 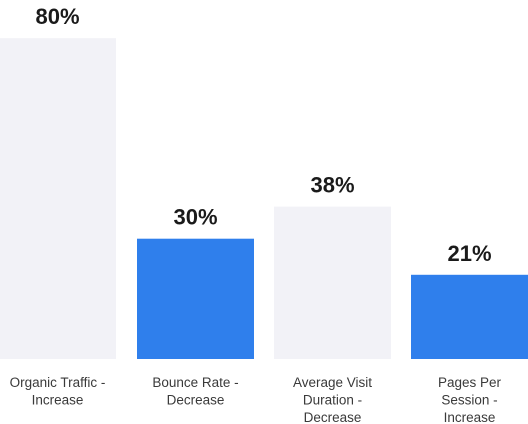 What do you see at coordinates (470, 417) in the screenshot?
I see `category-label-4-line-3: Increase` at bounding box center [470, 417].